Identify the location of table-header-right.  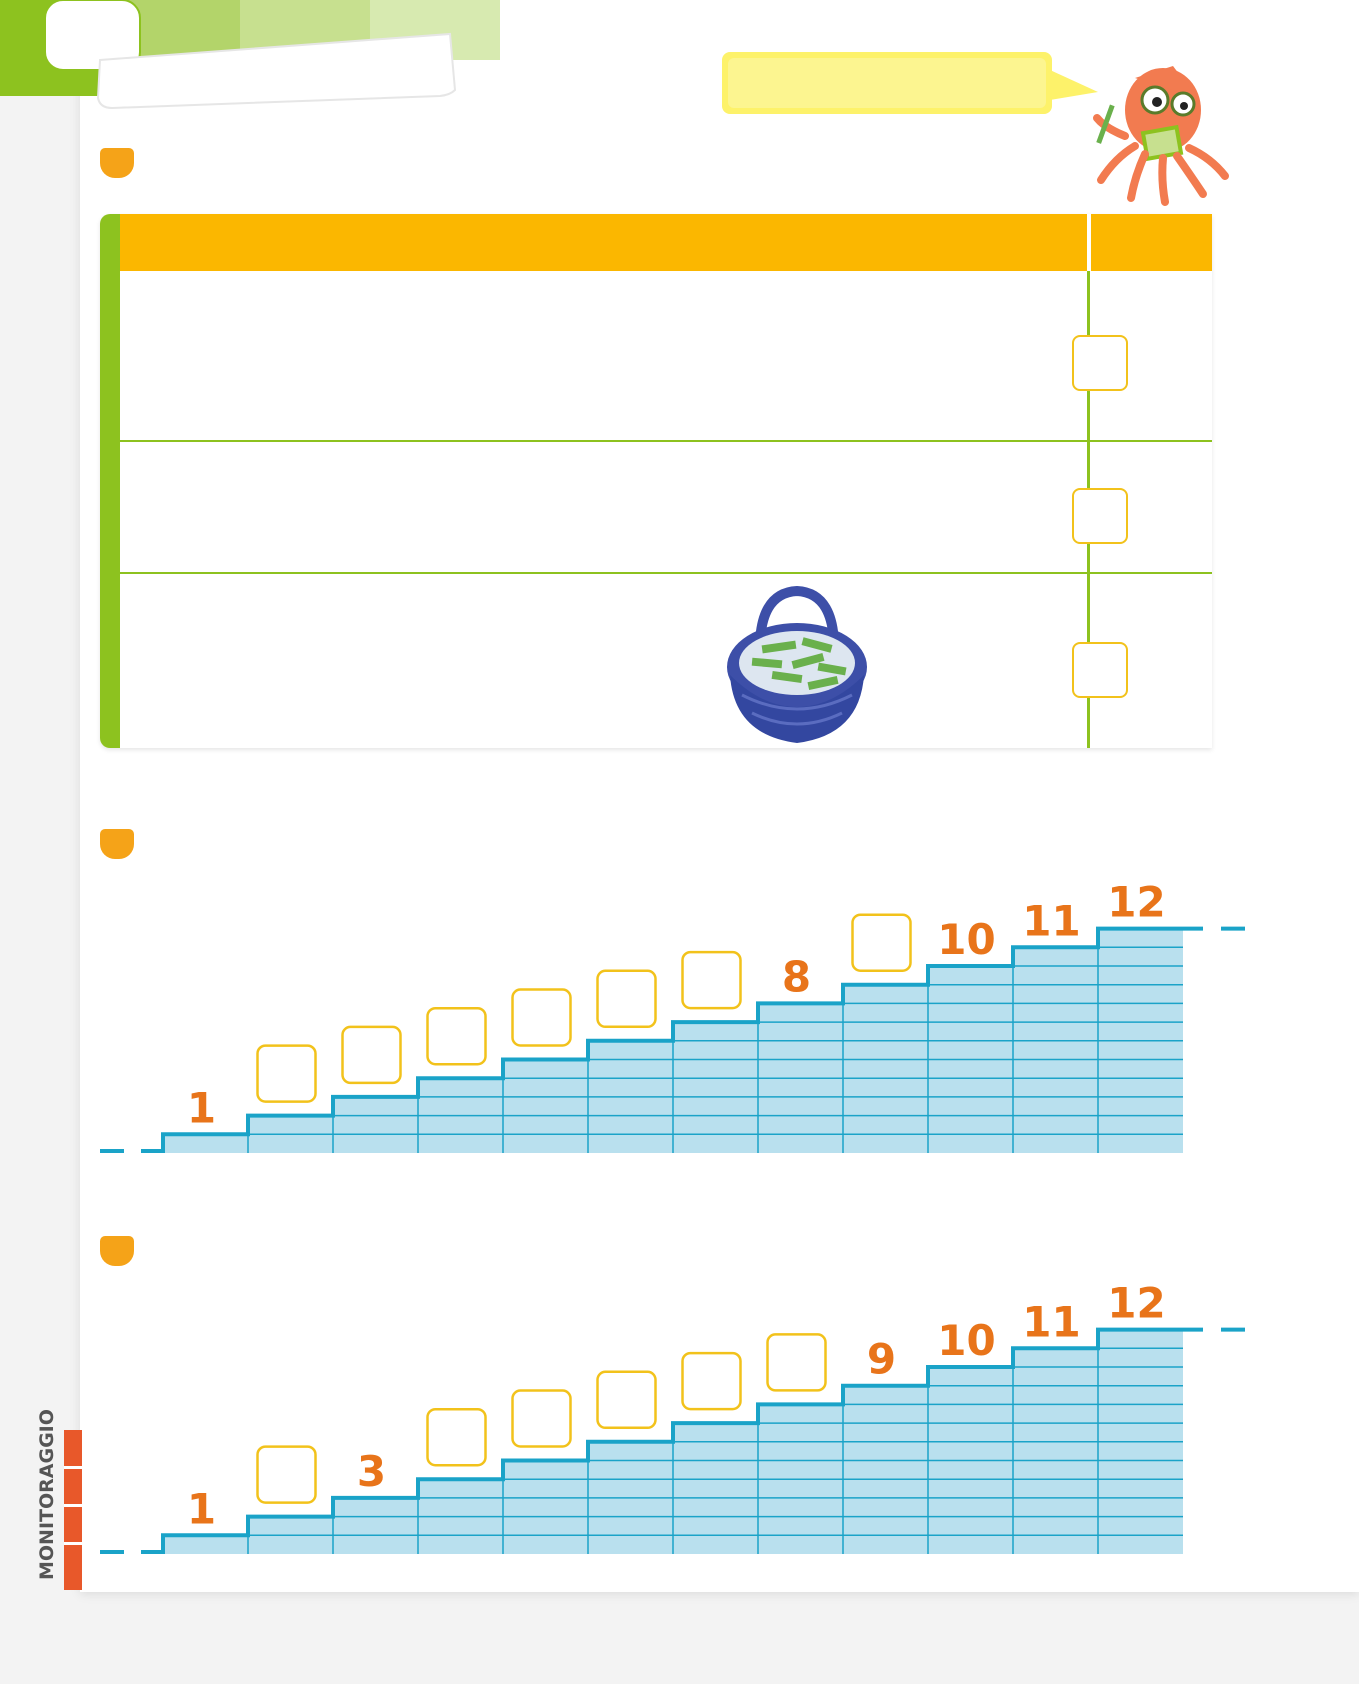
(1151, 242).